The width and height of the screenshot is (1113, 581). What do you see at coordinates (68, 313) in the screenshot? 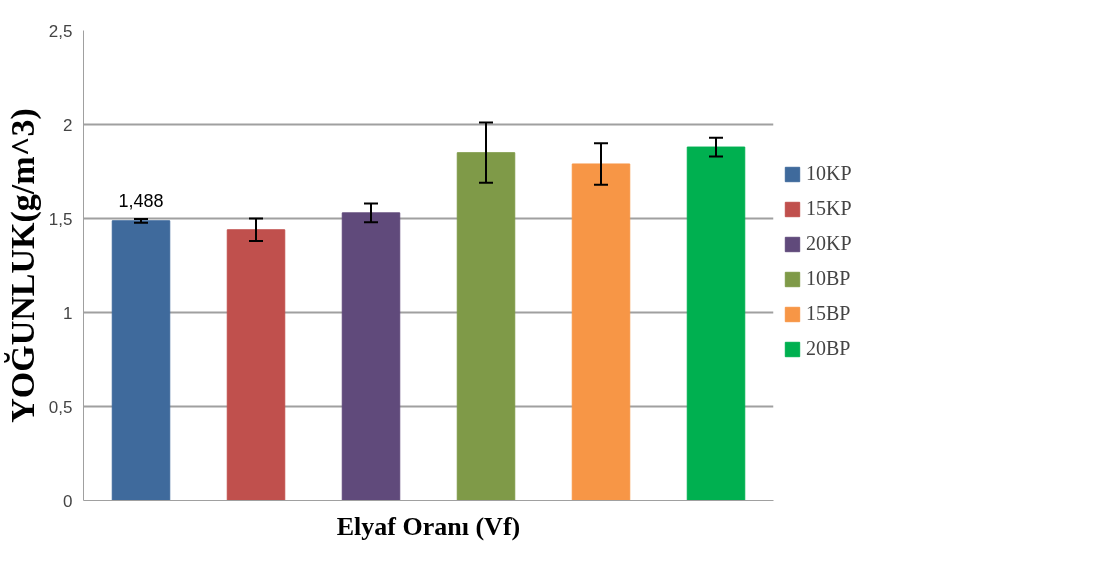
I see `y-tick-label: 1` at bounding box center [68, 313].